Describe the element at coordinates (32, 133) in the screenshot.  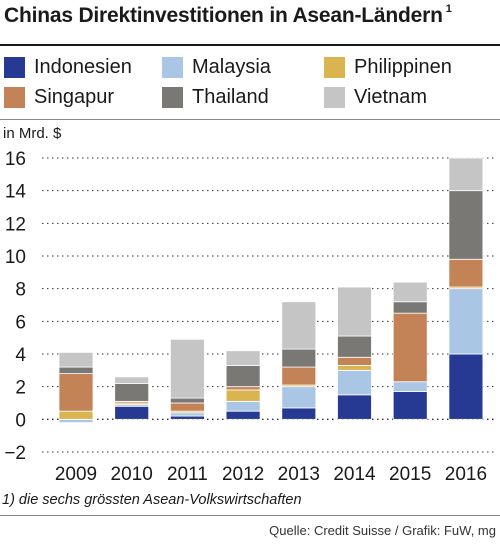
I see `y-axis-label: in Mrd. $` at that location.